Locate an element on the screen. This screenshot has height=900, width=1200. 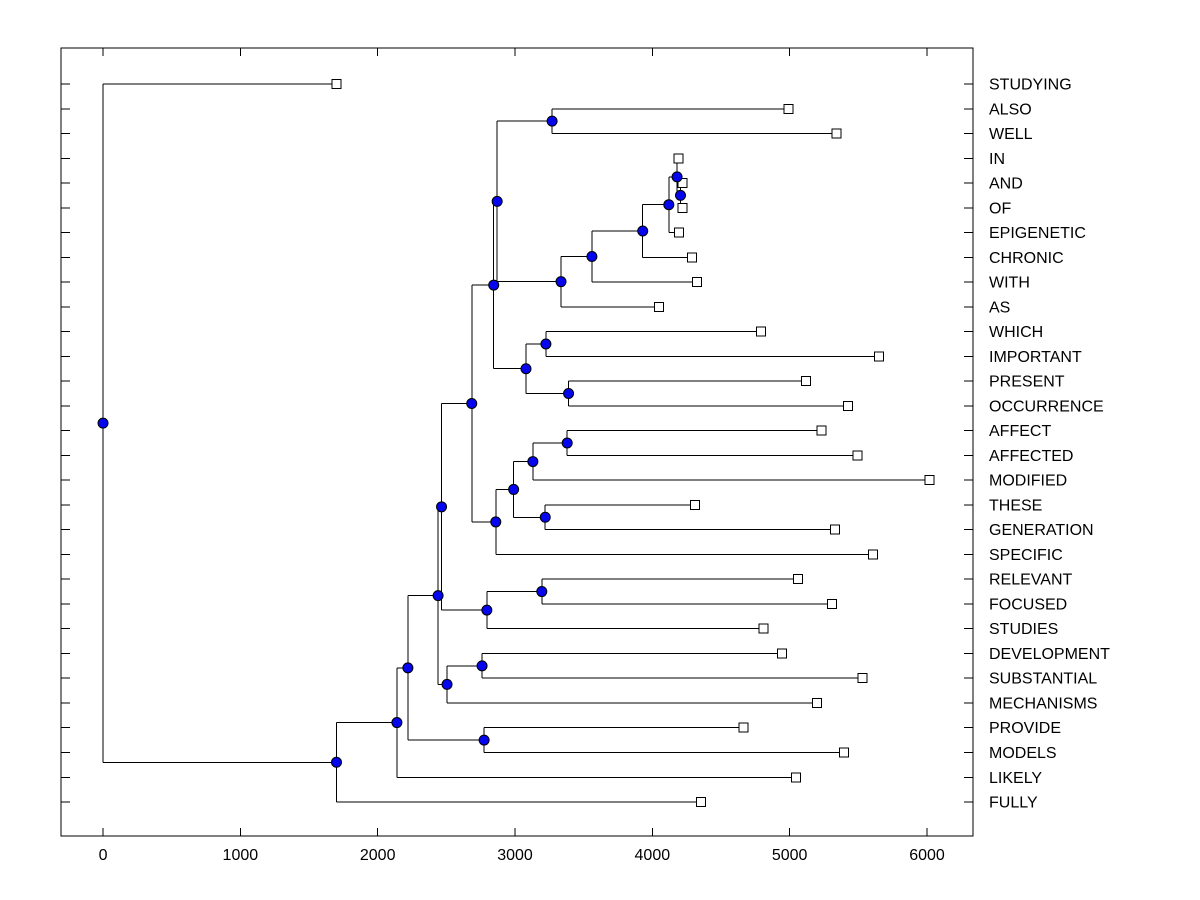
leaf-label: MODELS is located at coordinates (1023, 753).